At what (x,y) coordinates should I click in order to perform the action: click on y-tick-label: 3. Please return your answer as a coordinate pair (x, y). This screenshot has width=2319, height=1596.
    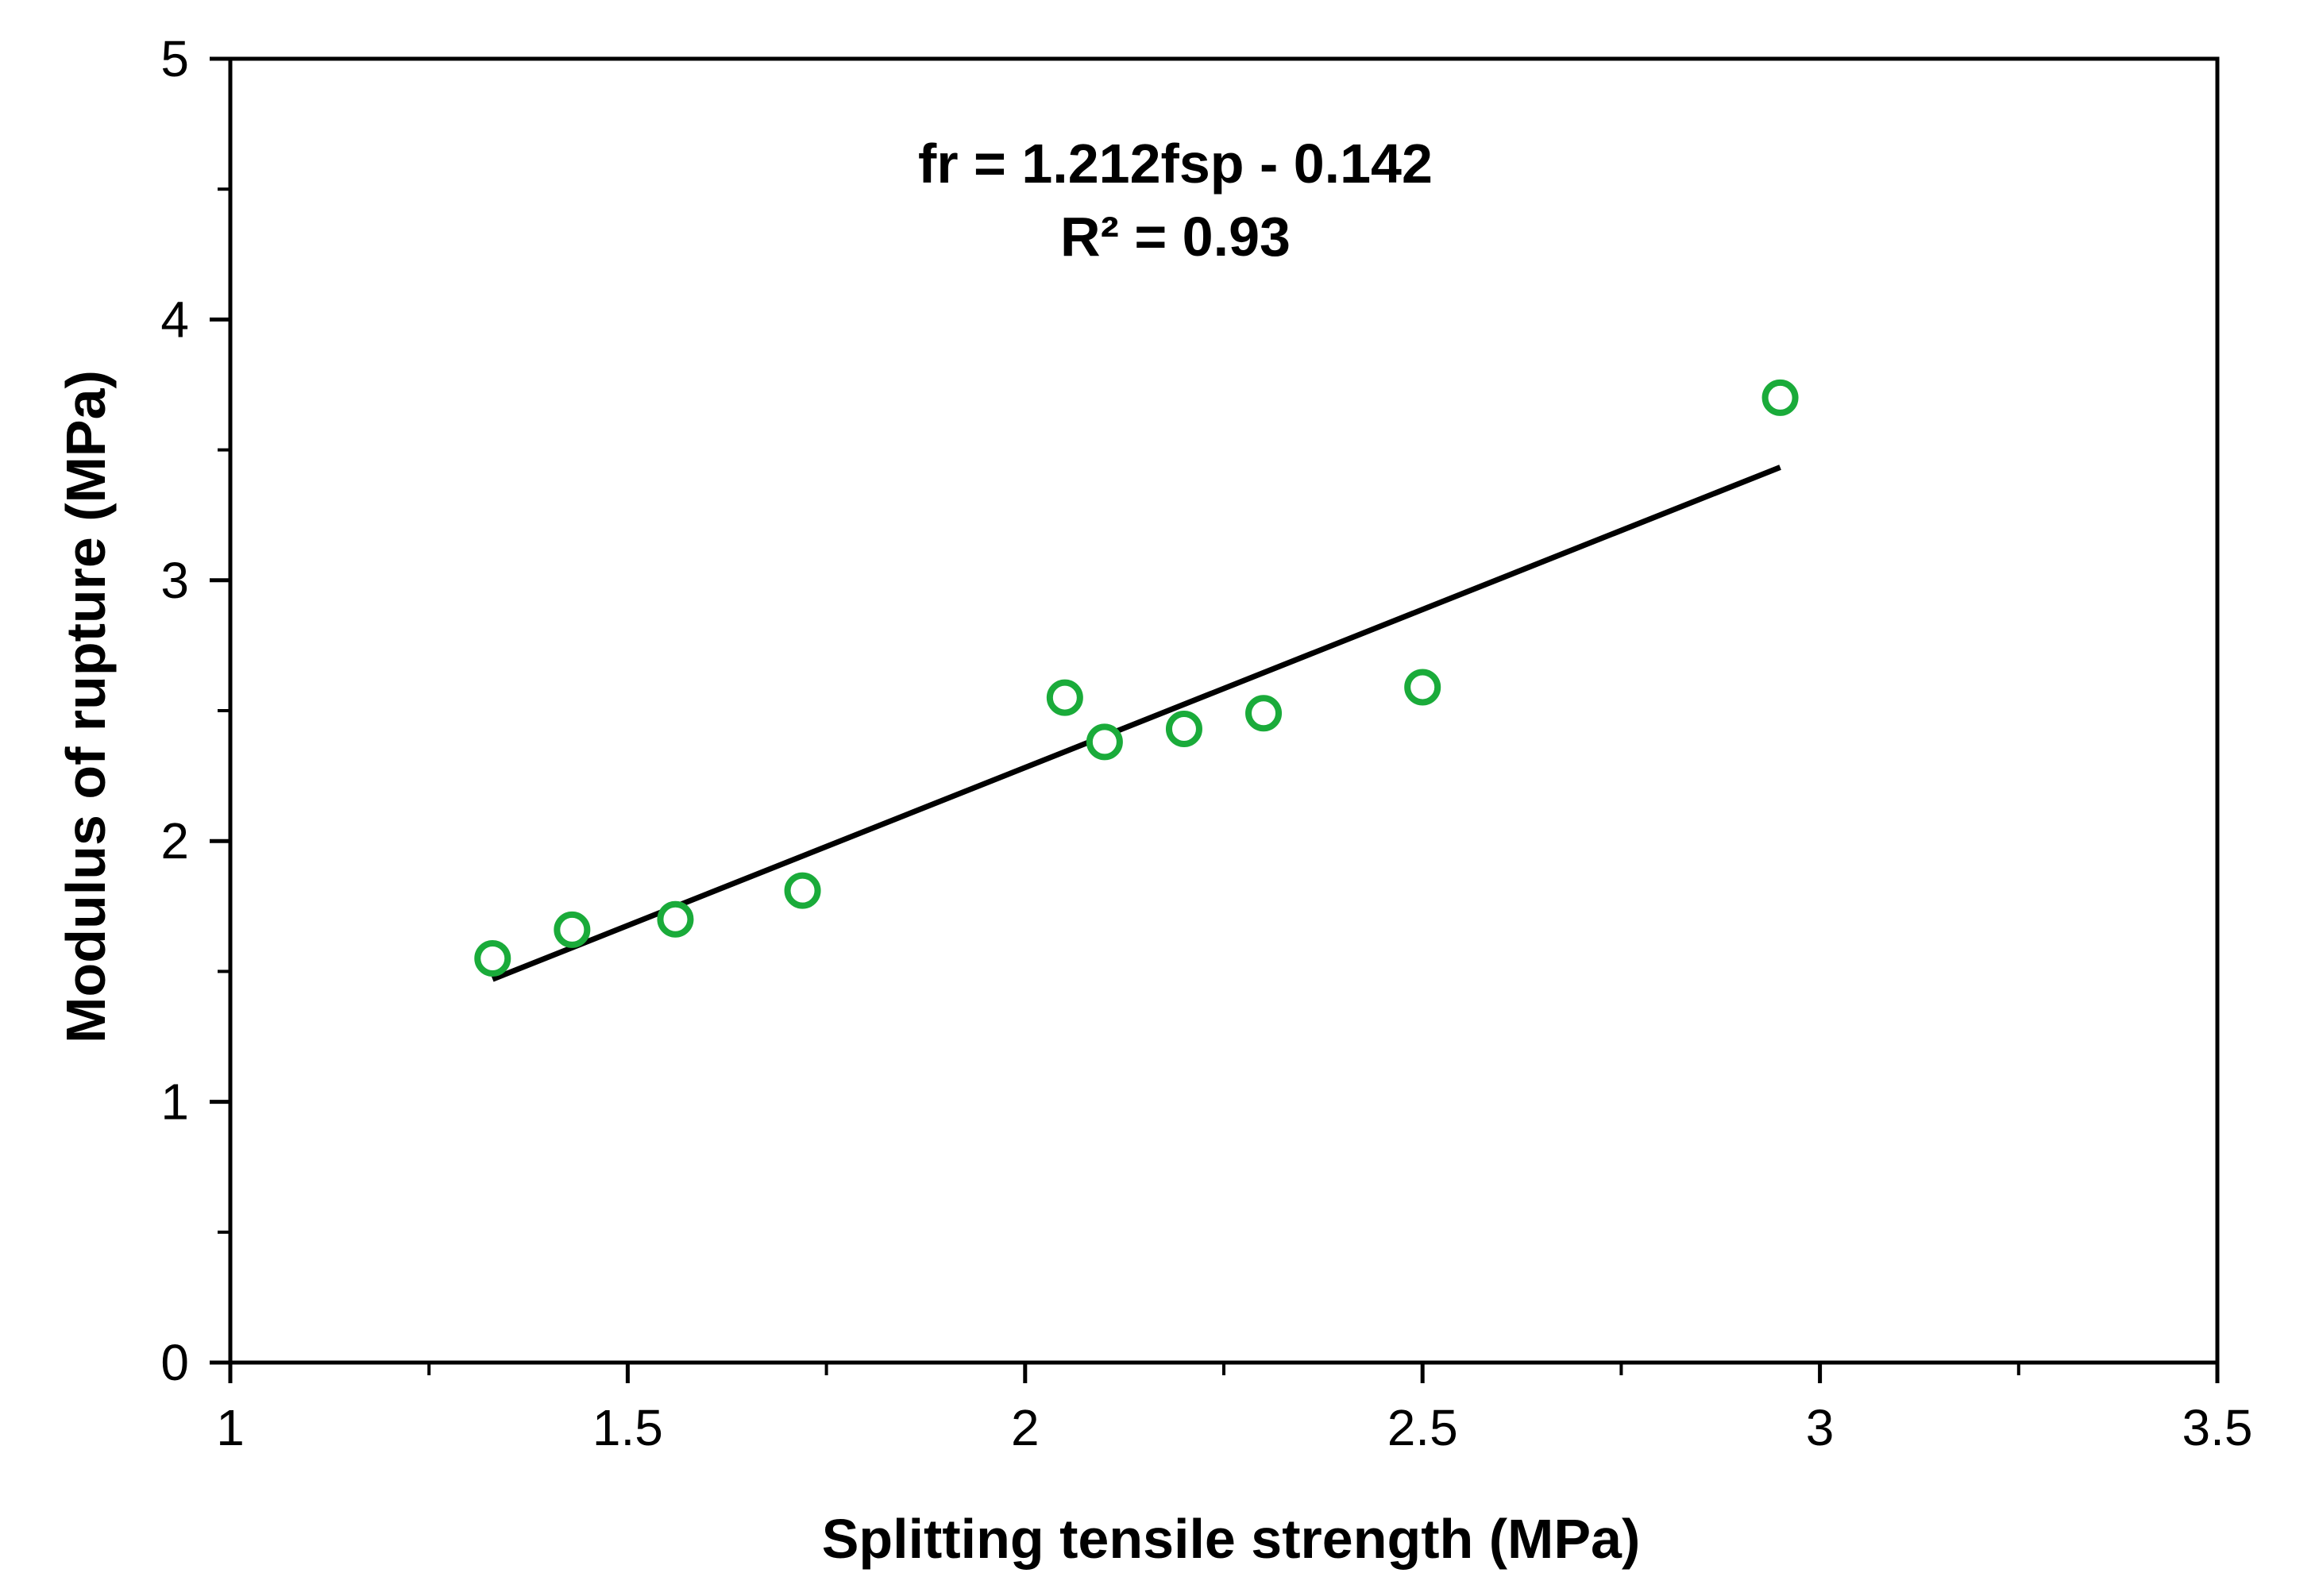
    Looking at the image, I should click on (175, 580).